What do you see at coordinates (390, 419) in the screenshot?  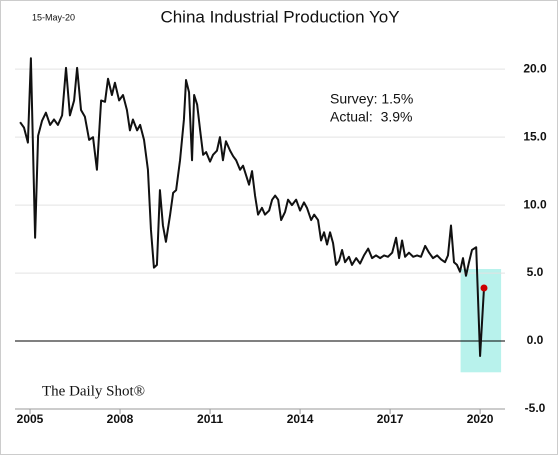 I see `x-tick-label: 2017` at bounding box center [390, 419].